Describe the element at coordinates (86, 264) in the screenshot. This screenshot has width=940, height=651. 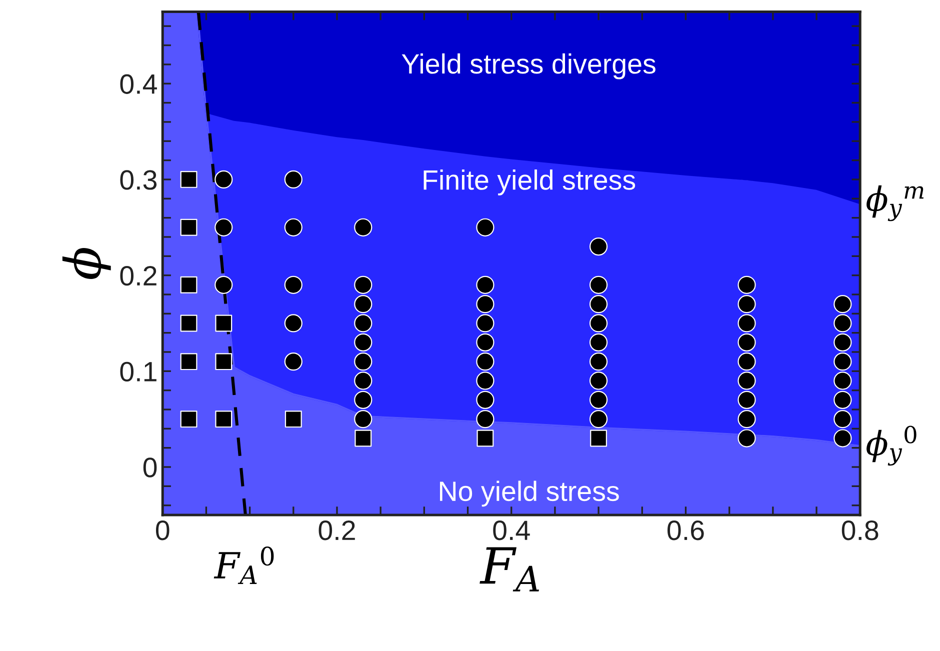
I see `y-axis-title: ϕ` at that location.